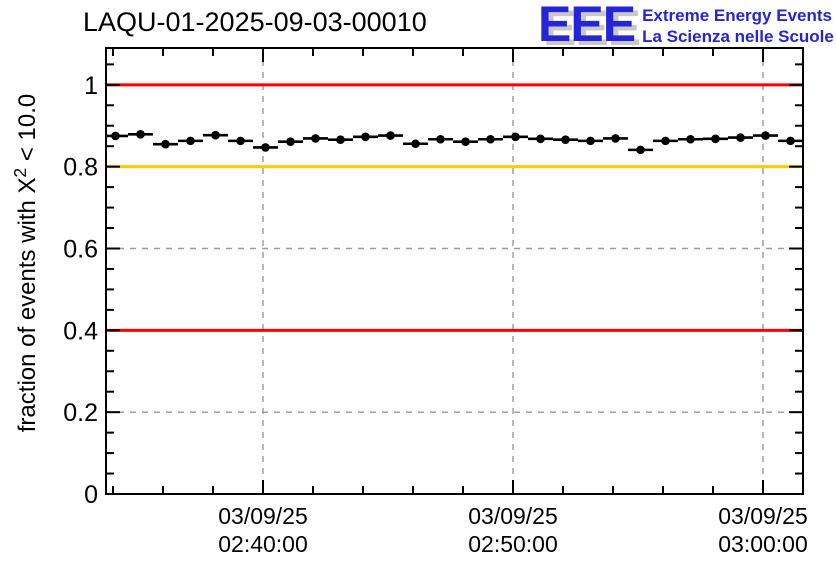 The image size is (836, 572). I want to click on svg-text: 0, so click(91, 495).